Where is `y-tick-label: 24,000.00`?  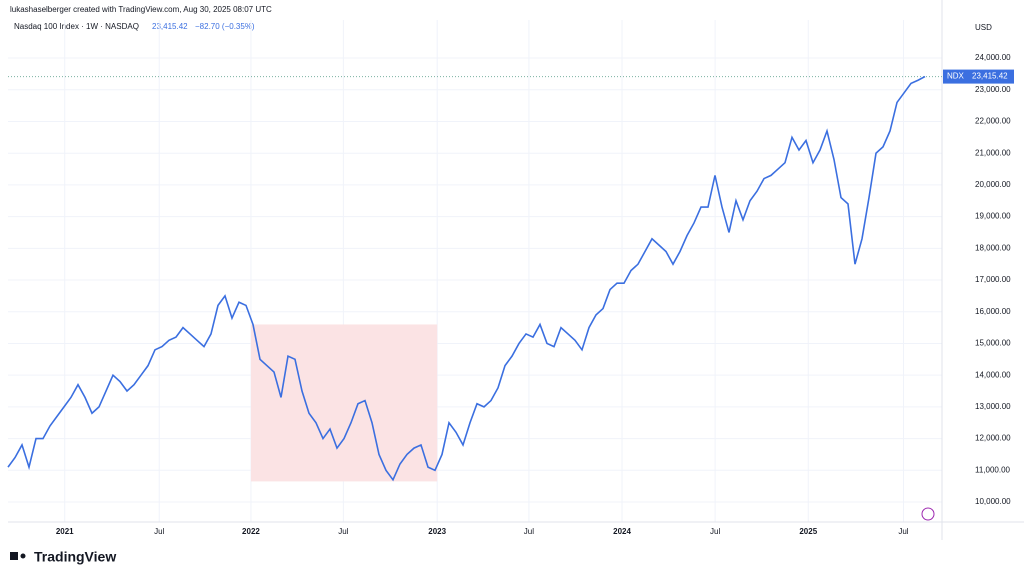
y-tick-label: 24,000.00 is located at coordinates (993, 57).